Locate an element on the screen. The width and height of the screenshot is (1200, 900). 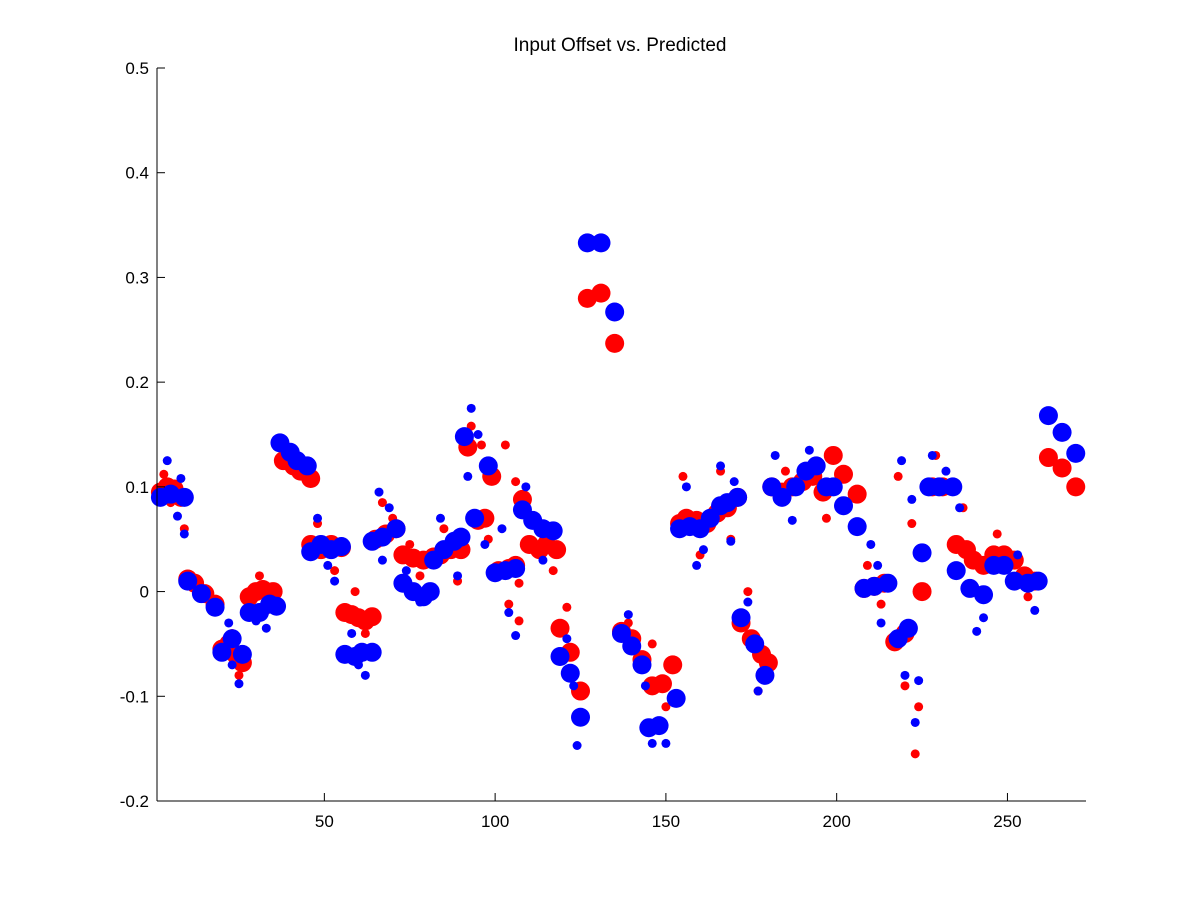
x-tick-label-0: 50 is located at coordinates (324, 821).